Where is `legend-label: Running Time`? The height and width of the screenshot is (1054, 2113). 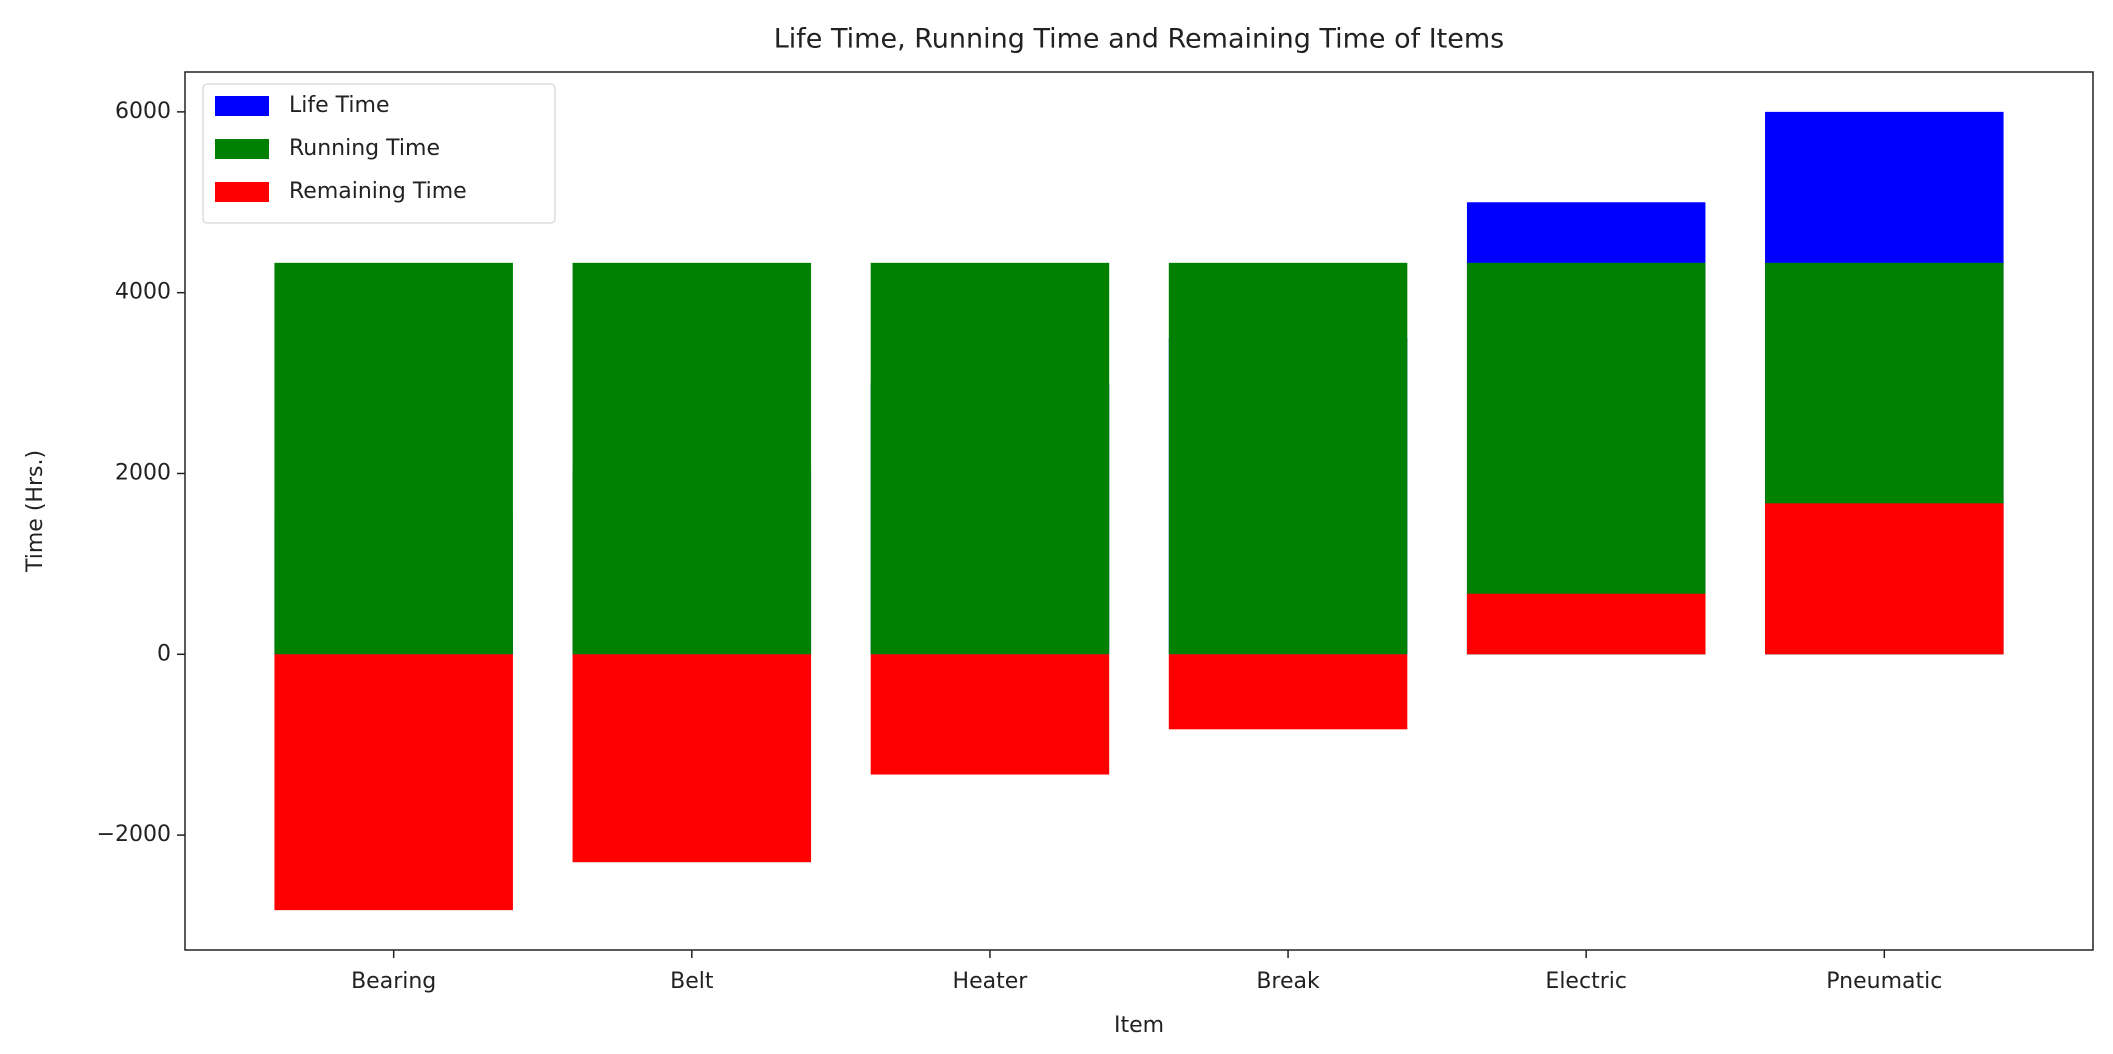 legend-label: Running Time is located at coordinates (364, 148).